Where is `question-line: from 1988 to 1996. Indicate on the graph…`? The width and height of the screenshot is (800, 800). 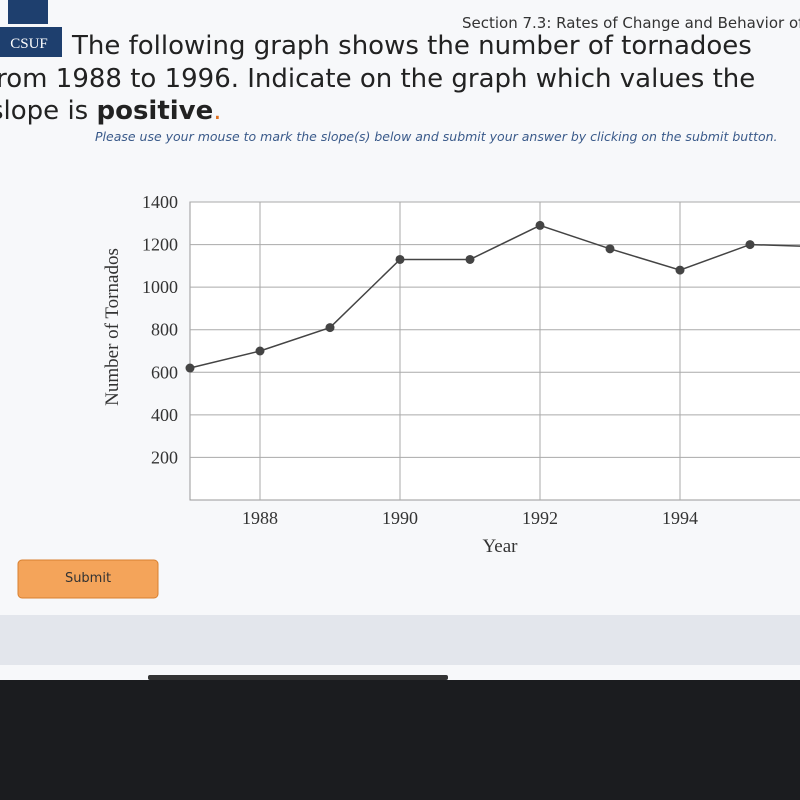 question-line: from 1988 to 1996. Indicate on the graph… is located at coordinates (377, 79).